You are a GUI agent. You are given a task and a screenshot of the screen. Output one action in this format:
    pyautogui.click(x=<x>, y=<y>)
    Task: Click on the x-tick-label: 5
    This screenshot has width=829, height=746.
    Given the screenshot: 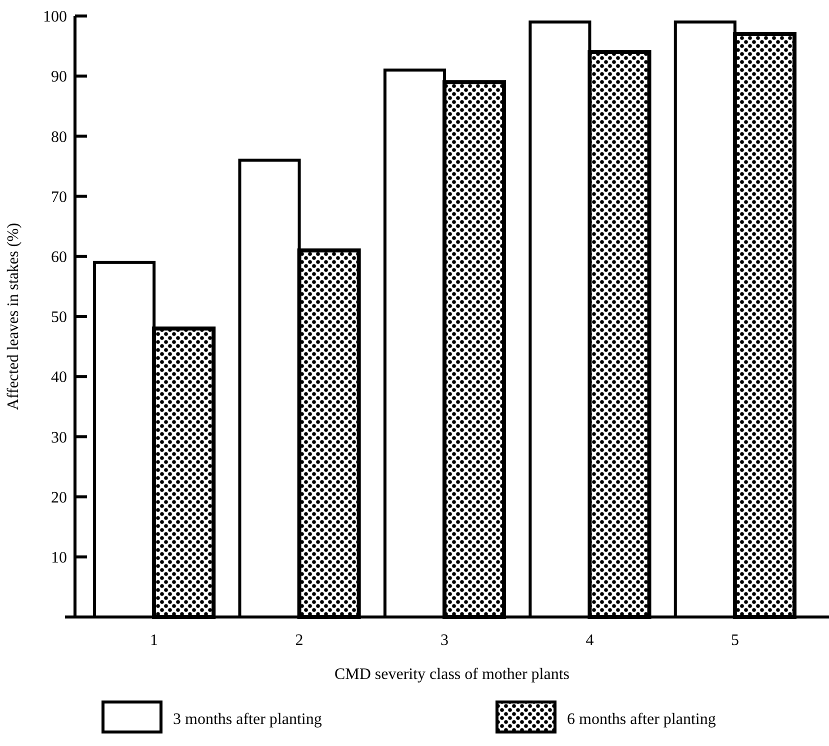 What is the action you would take?
    pyautogui.click(x=734, y=640)
    